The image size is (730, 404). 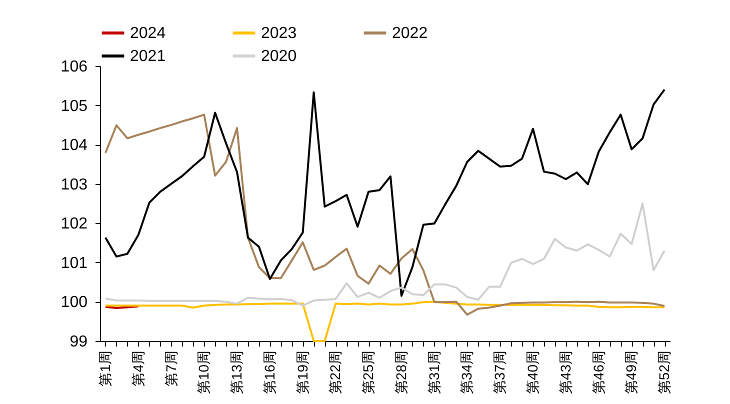 What do you see at coordinates (74, 106) in the screenshot?
I see `y-tick-label: 105` at bounding box center [74, 106].